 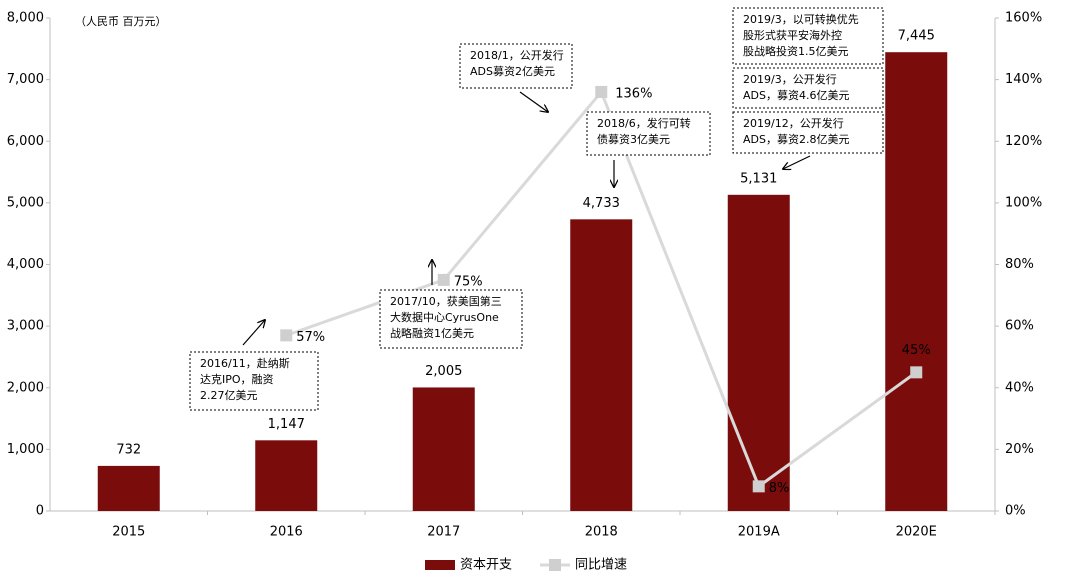 What do you see at coordinates (286, 424) in the screenshot?
I see `bar-value-label: 1,147` at bounding box center [286, 424].